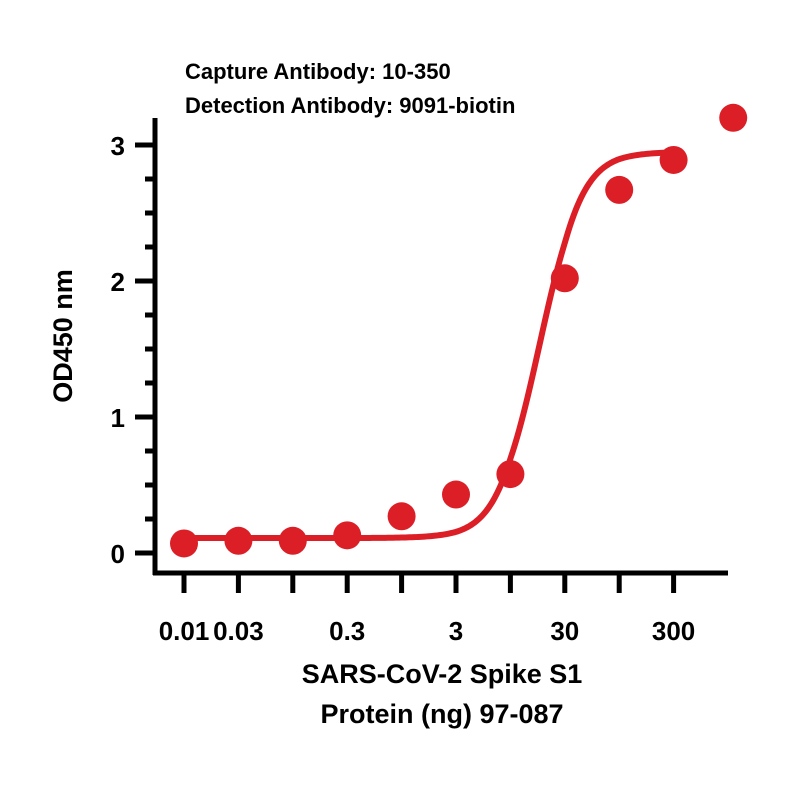 The width and height of the screenshot is (800, 800). I want to click on x-tick-label: 300, so click(673, 631).